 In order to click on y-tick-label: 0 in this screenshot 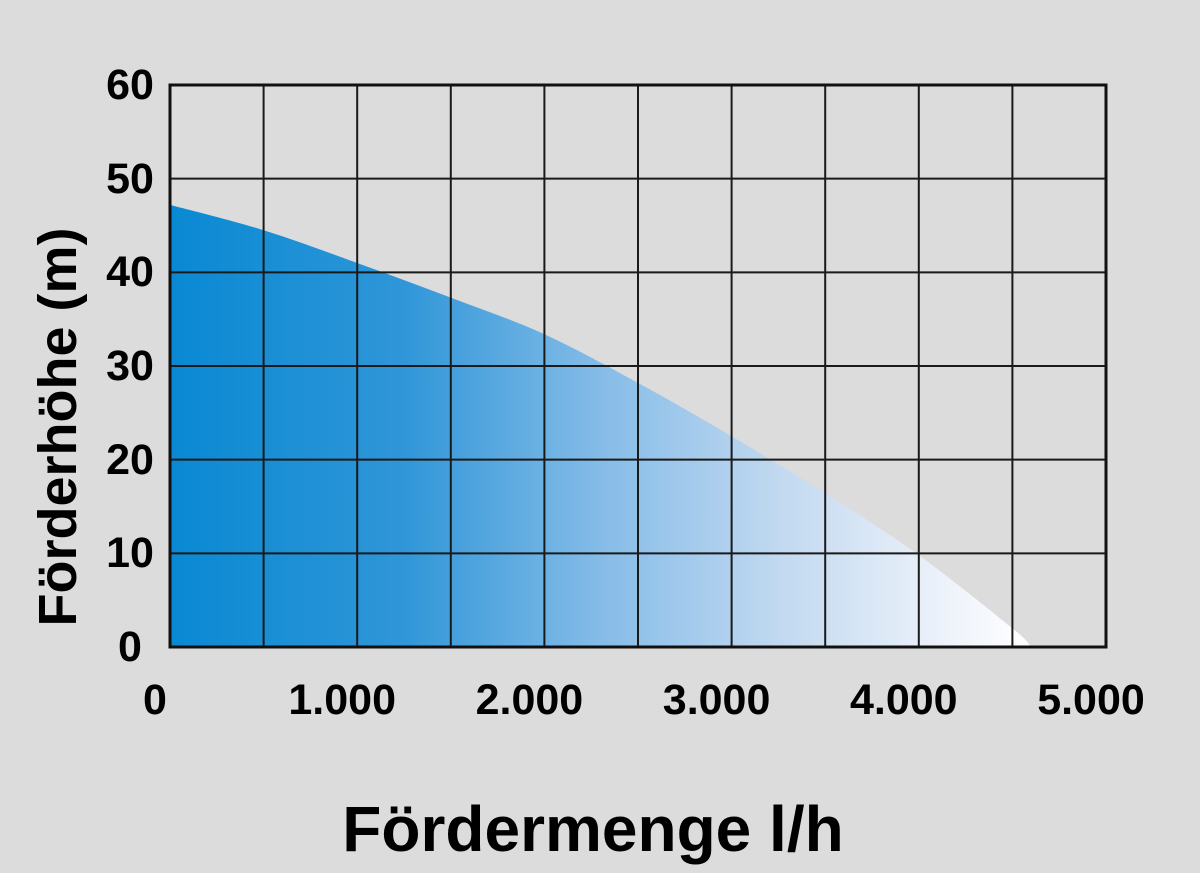, I will do `click(130, 647)`.